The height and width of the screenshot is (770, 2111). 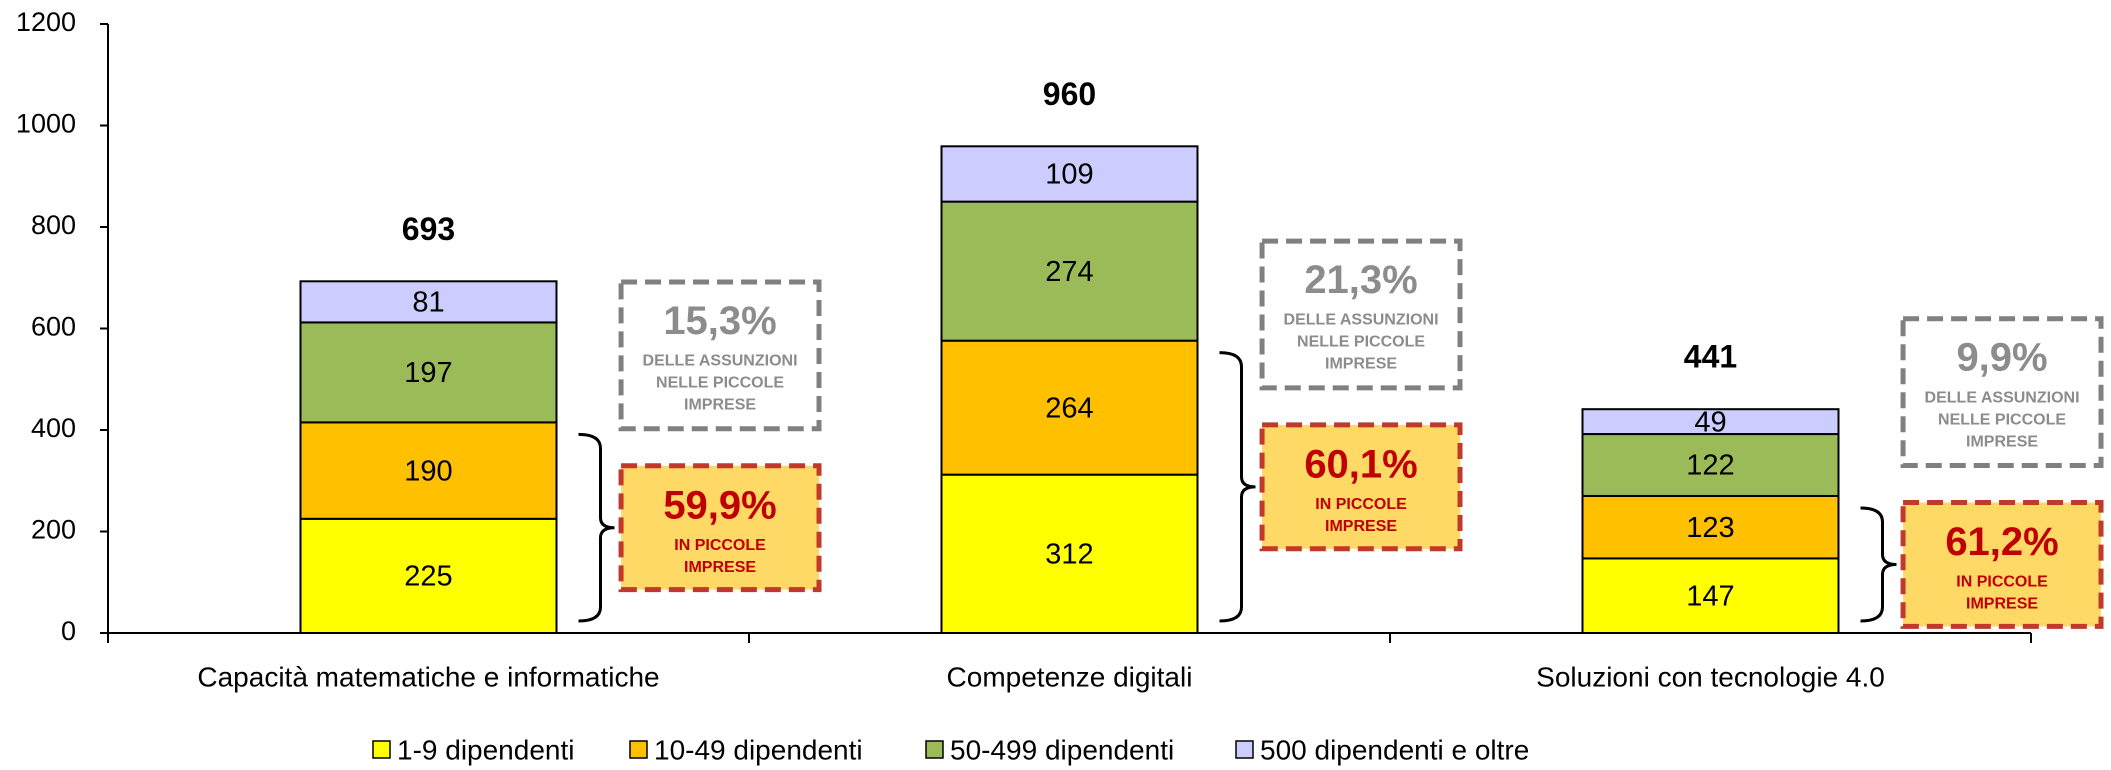 What do you see at coordinates (1360, 280) in the screenshot?
I see `large-share: 21,3%` at bounding box center [1360, 280].